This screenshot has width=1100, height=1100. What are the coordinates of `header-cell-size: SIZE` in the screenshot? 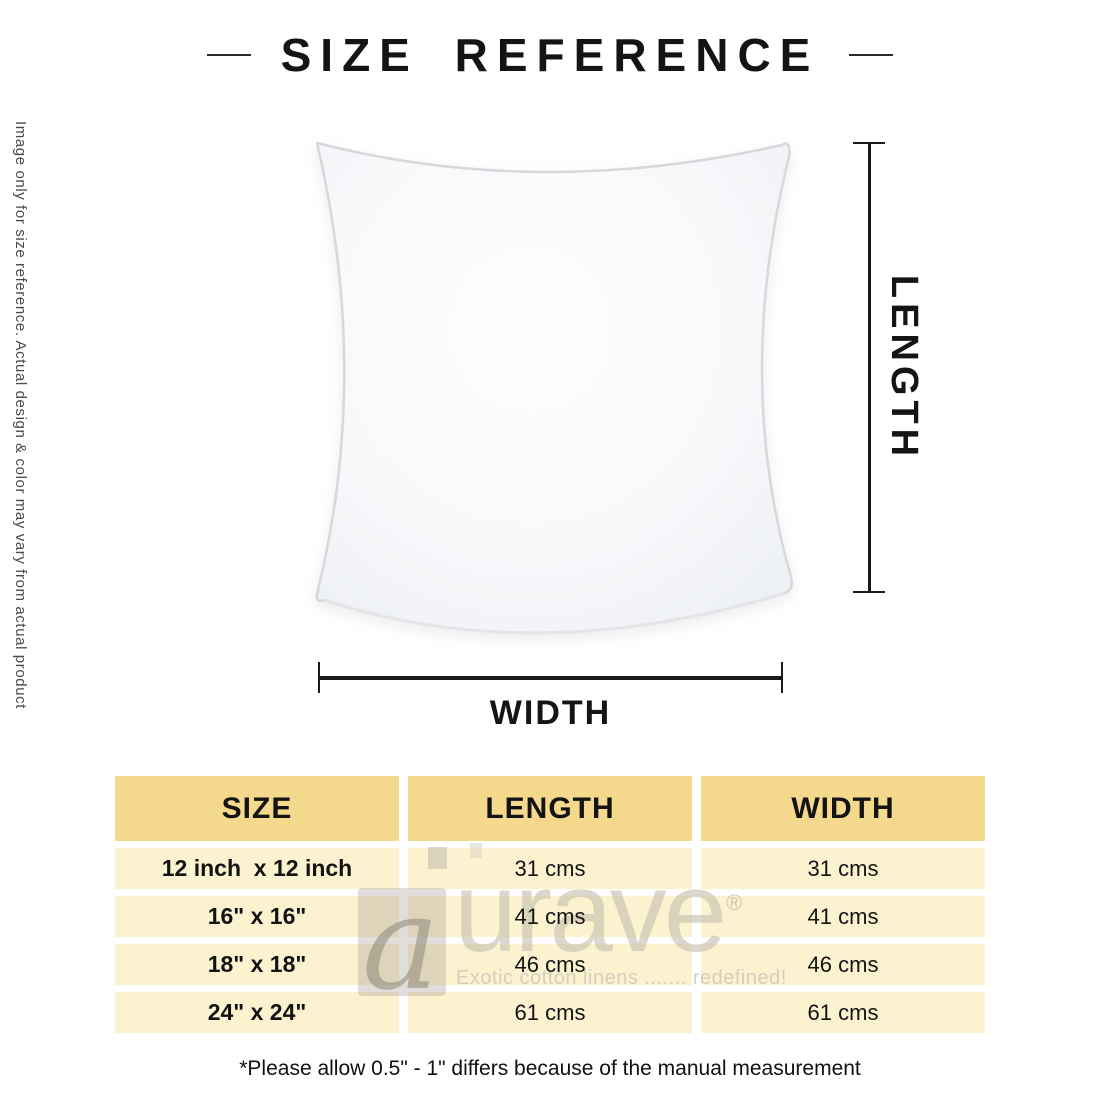 It's located at (257, 808).